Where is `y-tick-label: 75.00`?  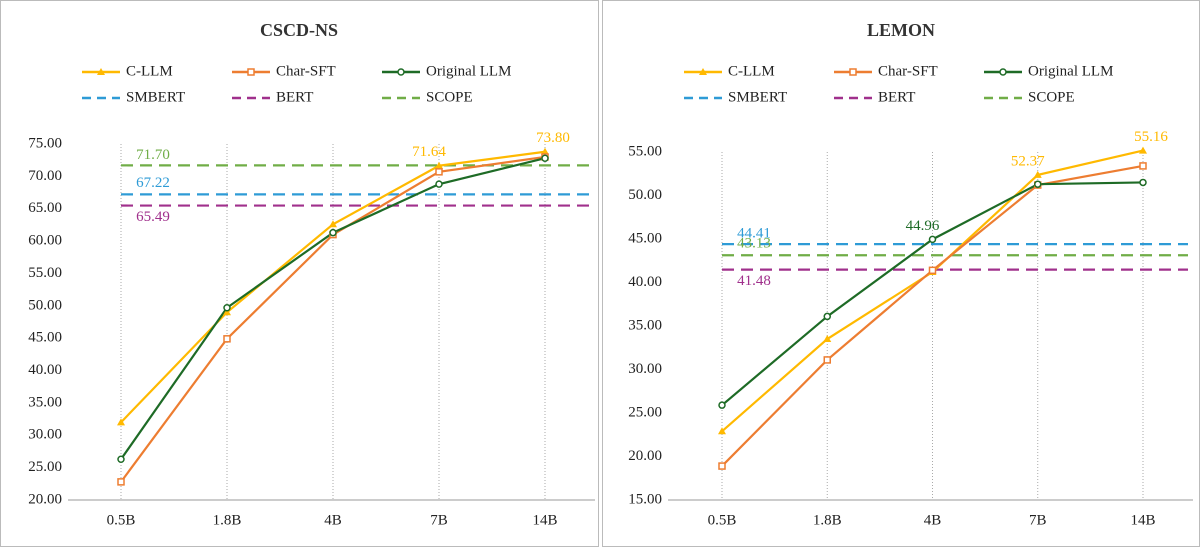
y-tick-label: 75.00 is located at coordinates (45, 143).